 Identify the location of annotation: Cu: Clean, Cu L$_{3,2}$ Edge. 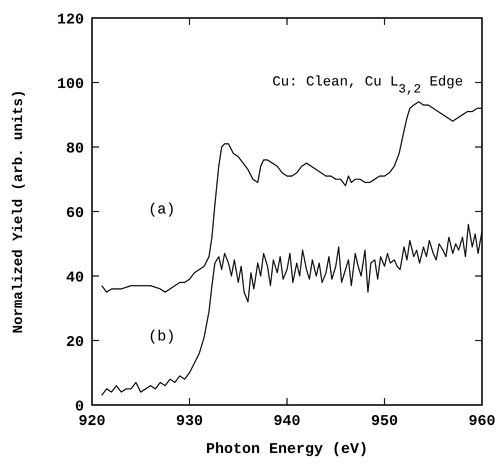
(368, 85).